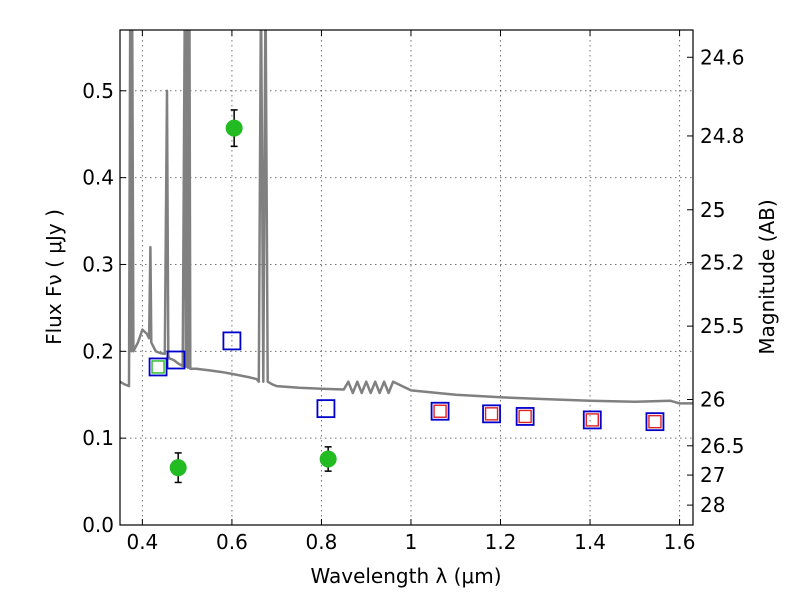 The width and height of the screenshot is (800, 600). I want to click on y-tick-label: 0.3, so click(98, 264).